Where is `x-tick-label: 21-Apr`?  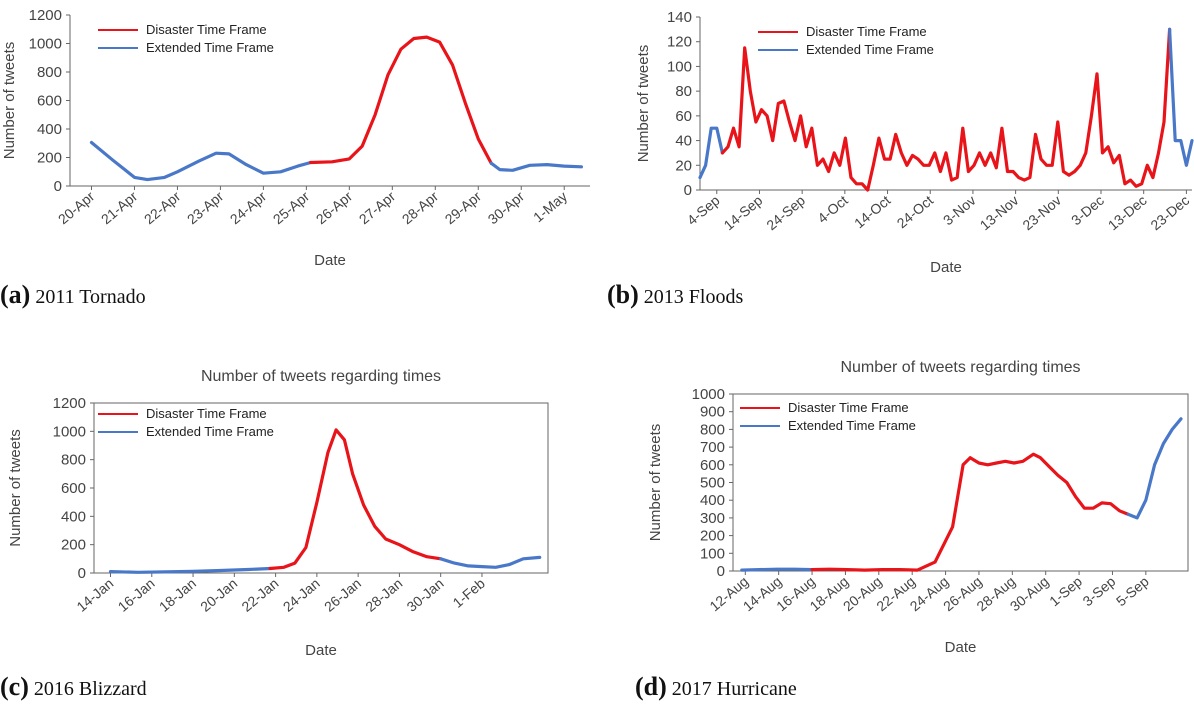 x-tick-label: 21-Apr is located at coordinates (119, 207).